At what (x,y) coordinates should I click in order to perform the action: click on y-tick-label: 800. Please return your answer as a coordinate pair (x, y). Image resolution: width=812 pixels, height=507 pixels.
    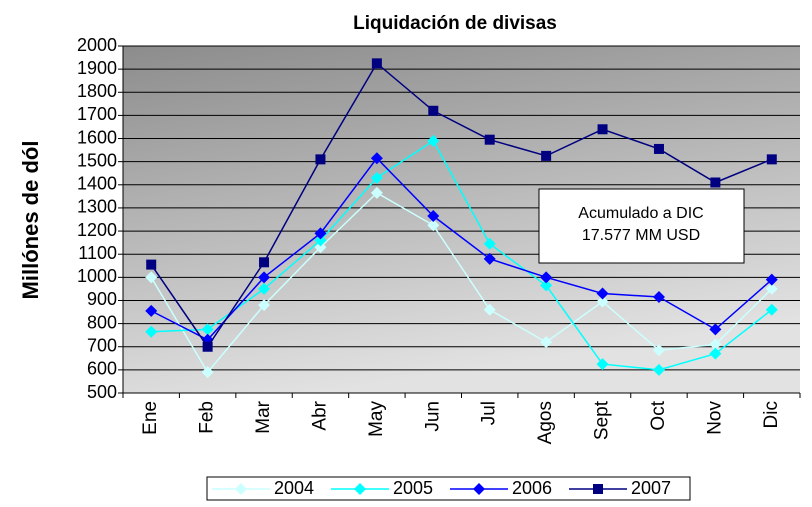
    Looking at the image, I should click on (102, 322).